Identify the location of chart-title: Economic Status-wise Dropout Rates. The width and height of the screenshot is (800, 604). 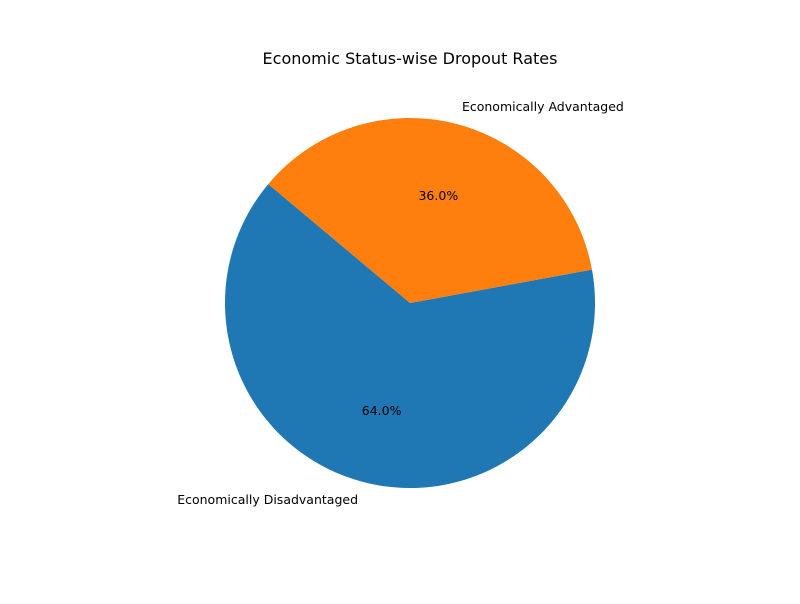
(410, 58).